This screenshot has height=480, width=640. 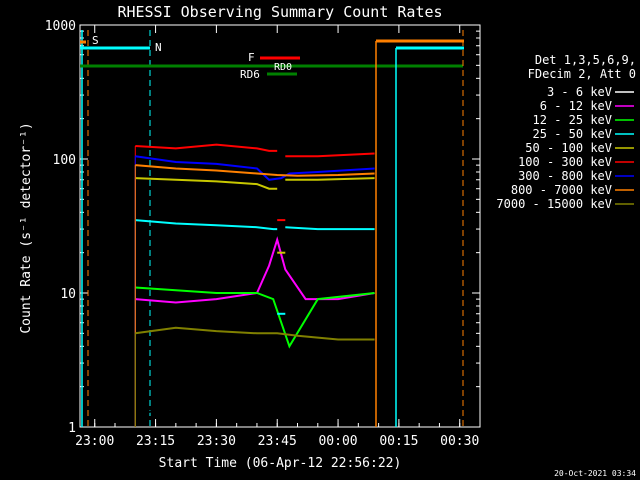 I want to click on y-tick-label: 100, so click(x=64, y=160).